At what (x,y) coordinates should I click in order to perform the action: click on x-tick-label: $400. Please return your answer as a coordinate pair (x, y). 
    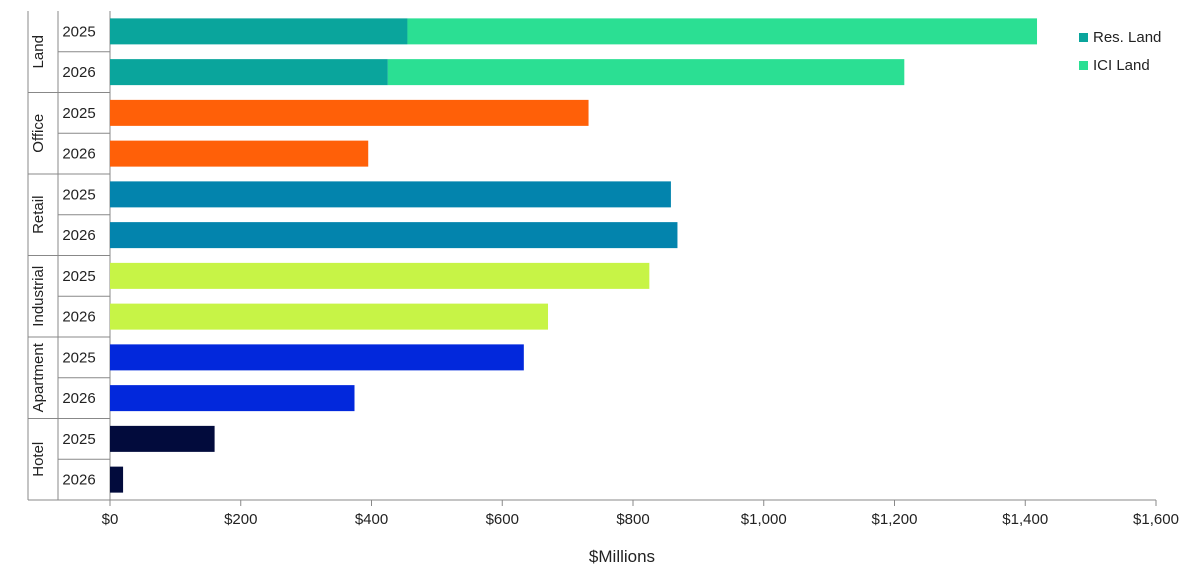
    Looking at the image, I should click on (371, 519).